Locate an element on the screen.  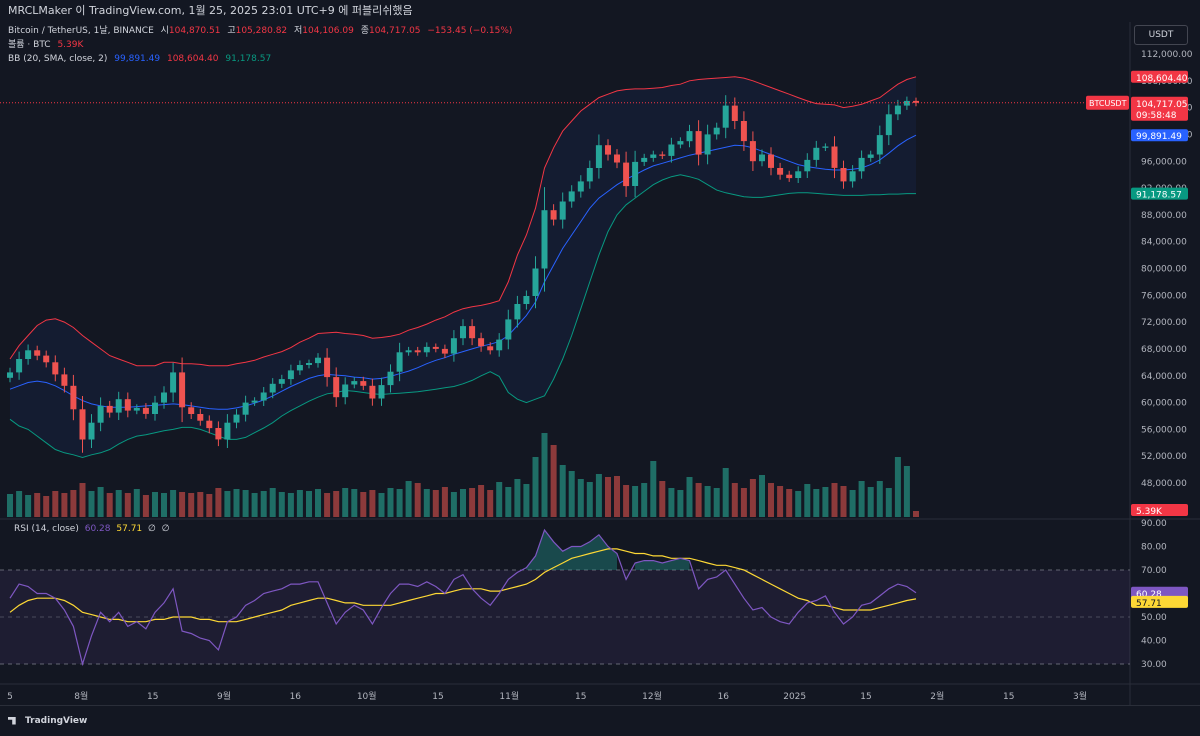
price-axis-tick: 96,000.00 is located at coordinates (1164, 162).